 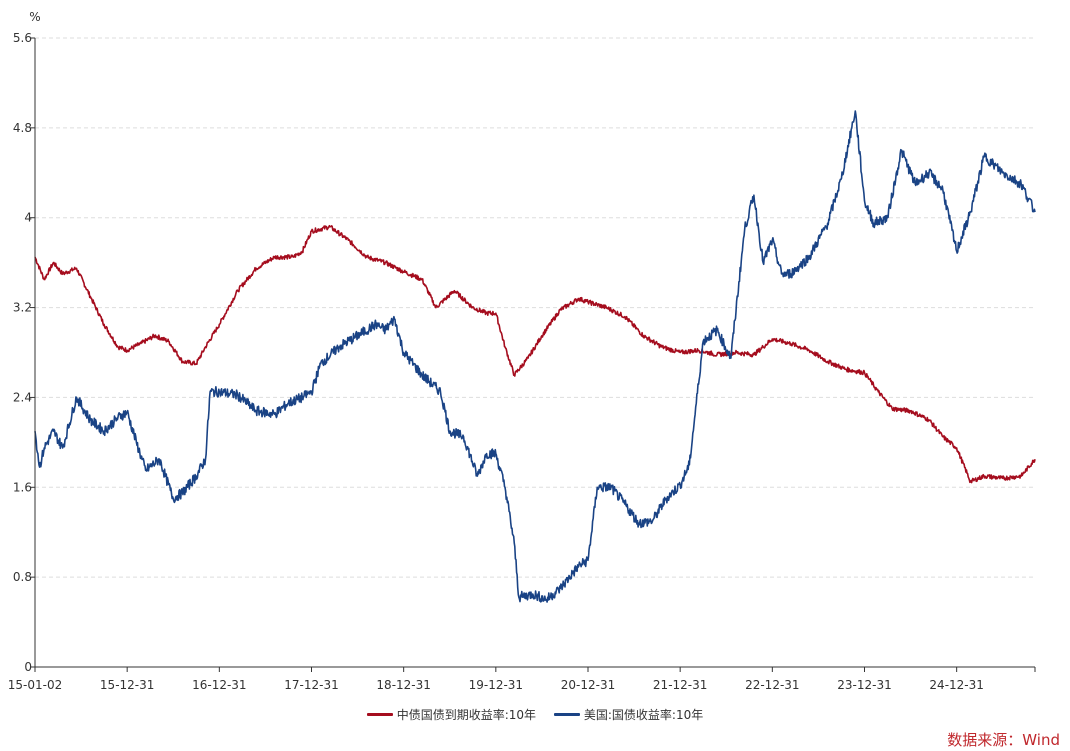 What do you see at coordinates (311, 685) in the screenshot?
I see `x-tick-label: 17-12-31` at bounding box center [311, 685].